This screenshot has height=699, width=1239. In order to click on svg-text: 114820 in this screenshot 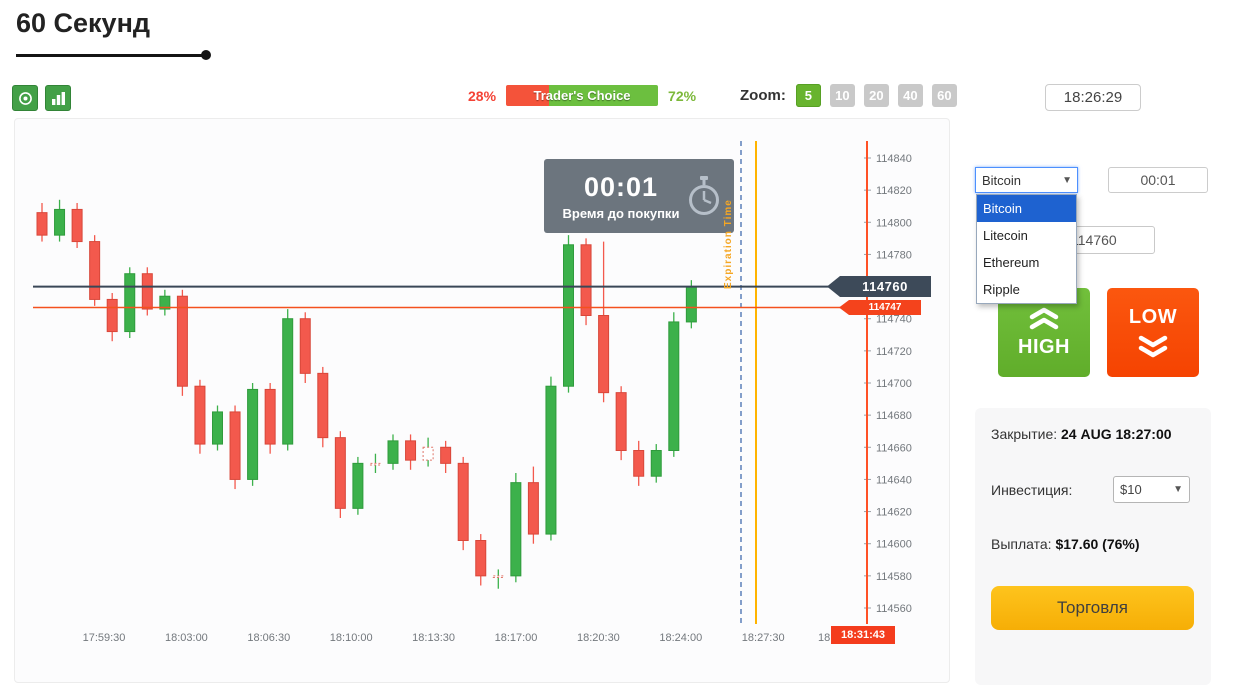, I will do `click(894, 191)`.